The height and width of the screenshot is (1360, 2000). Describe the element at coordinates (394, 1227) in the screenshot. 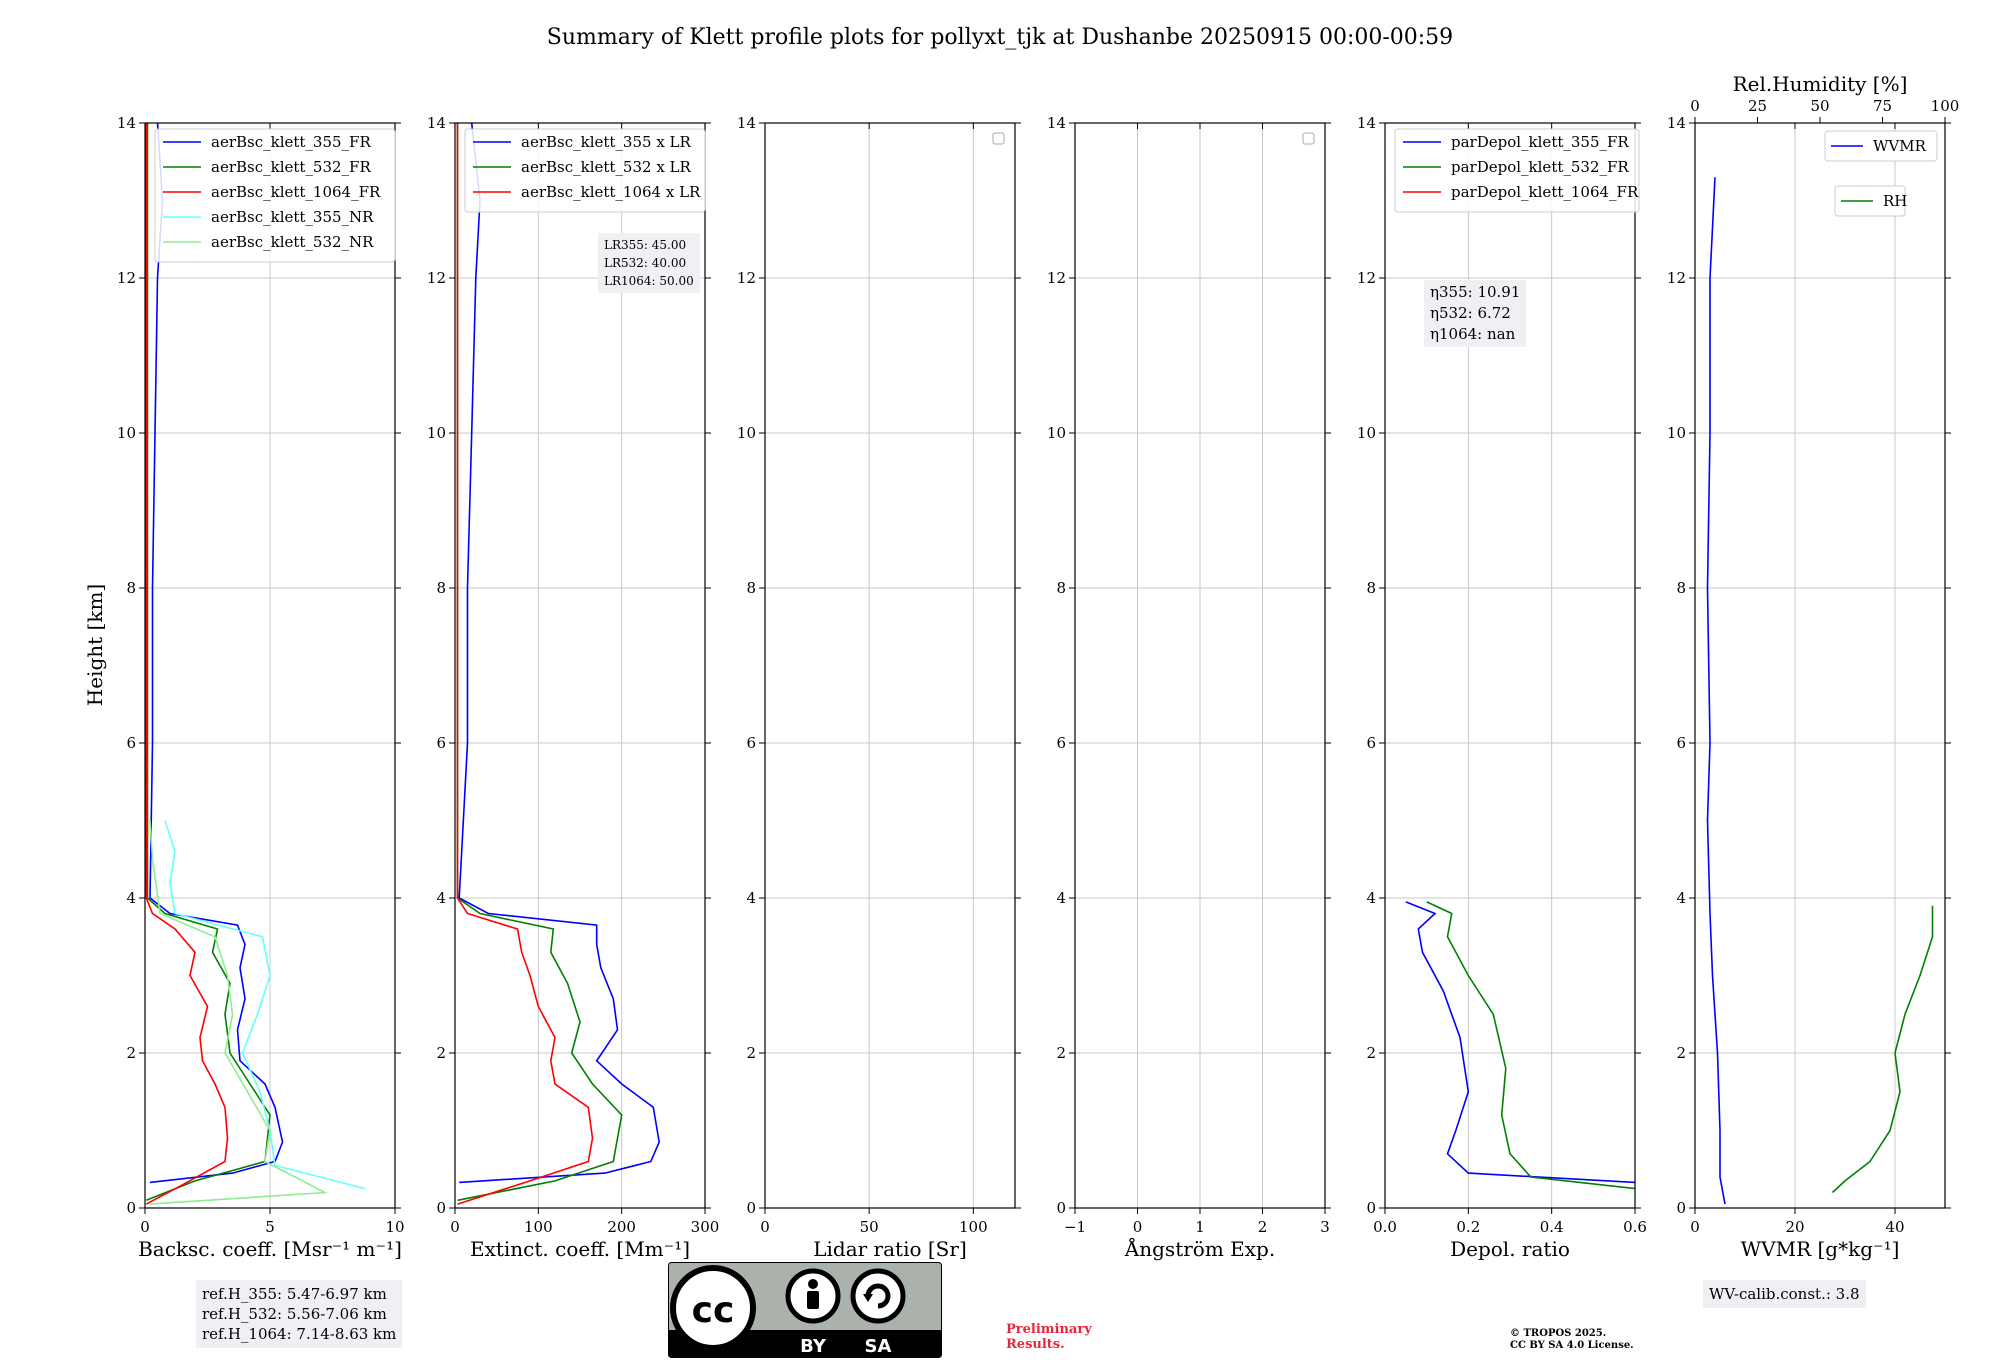

I see `x-tick-label: 10` at that location.